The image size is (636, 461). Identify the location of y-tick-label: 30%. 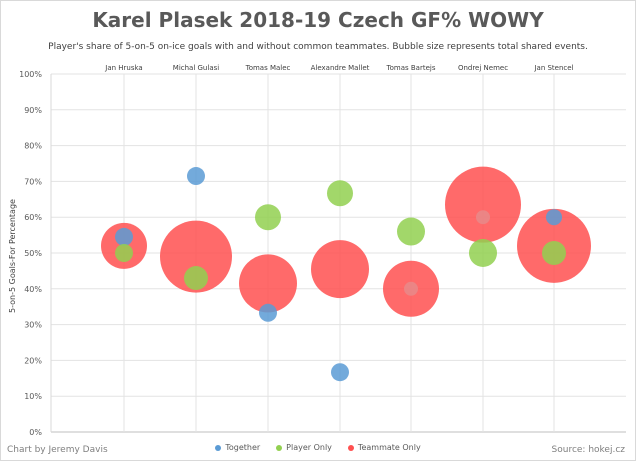
(33, 325).